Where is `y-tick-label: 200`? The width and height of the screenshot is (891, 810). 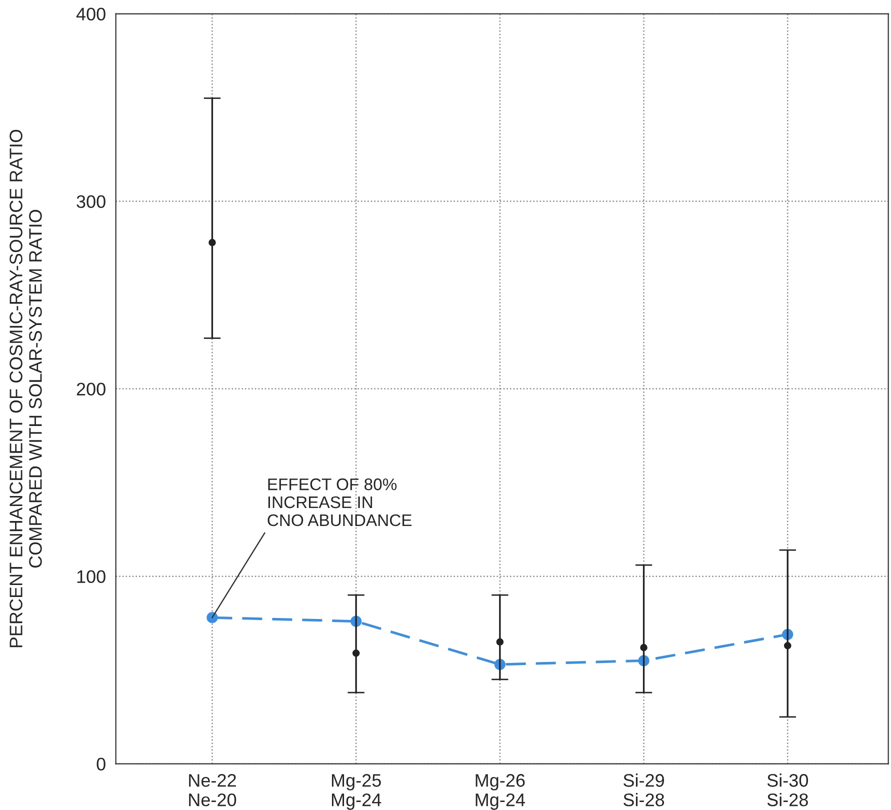
y-tick-label: 200 is located at coordinates (91, 389).